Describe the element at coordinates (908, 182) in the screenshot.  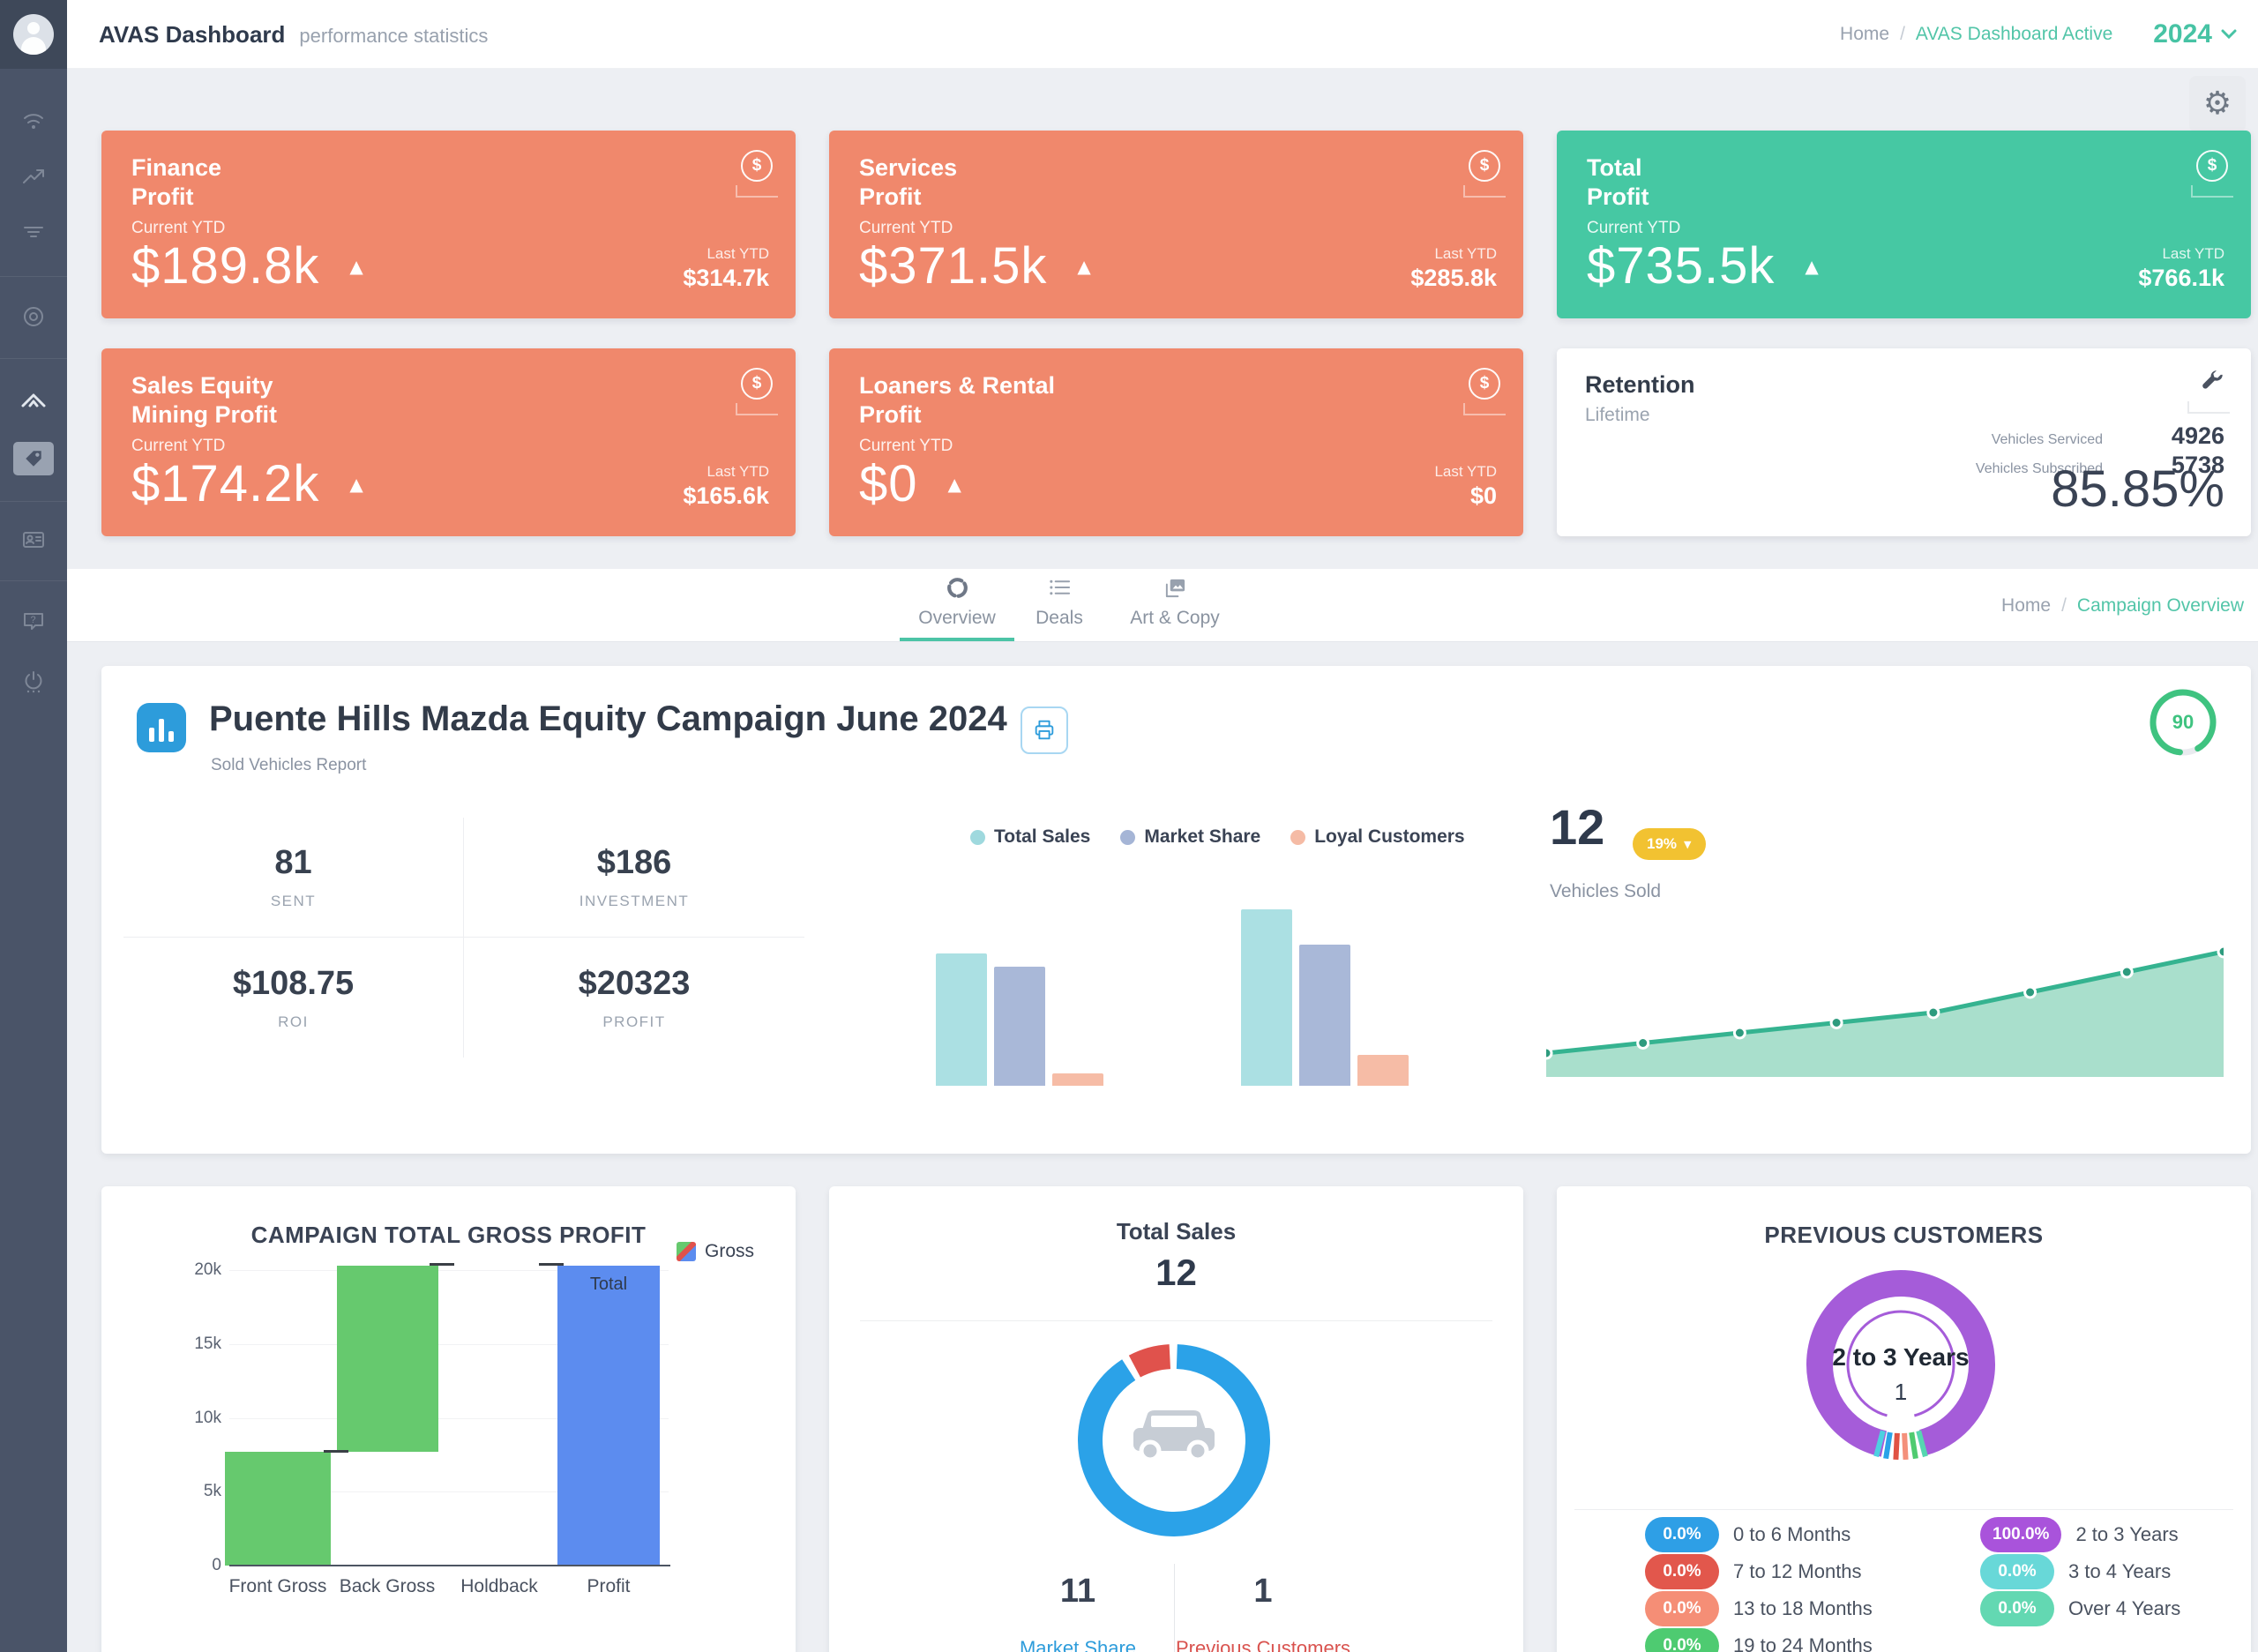
I see `kpi-title: Services Profit` at that location.